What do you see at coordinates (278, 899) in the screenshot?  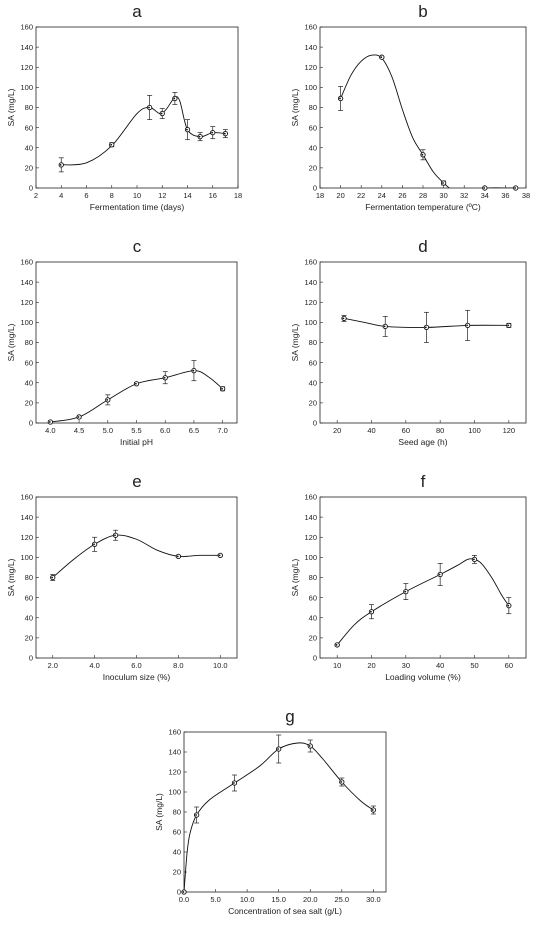 I see `x-tick-label: 15.0` at bounding box center [278, 899].